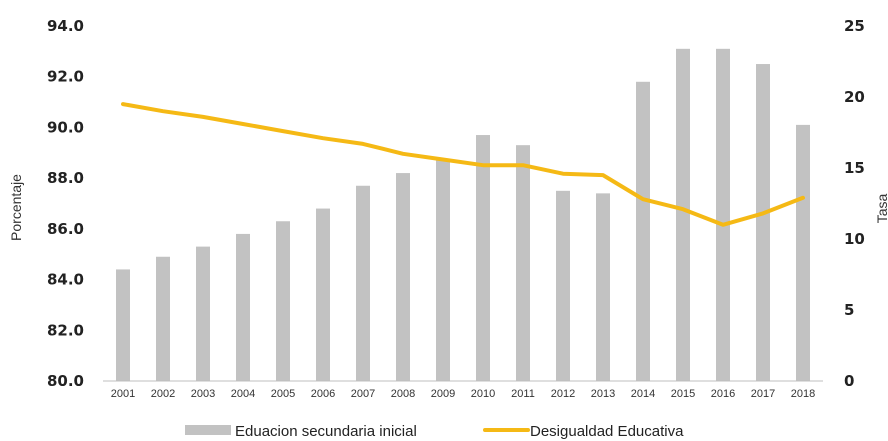  What do you see at coordinates (723, 394) in the screenshot?
I see `x-tick-label: 2016` at bounding box center [723, 394].